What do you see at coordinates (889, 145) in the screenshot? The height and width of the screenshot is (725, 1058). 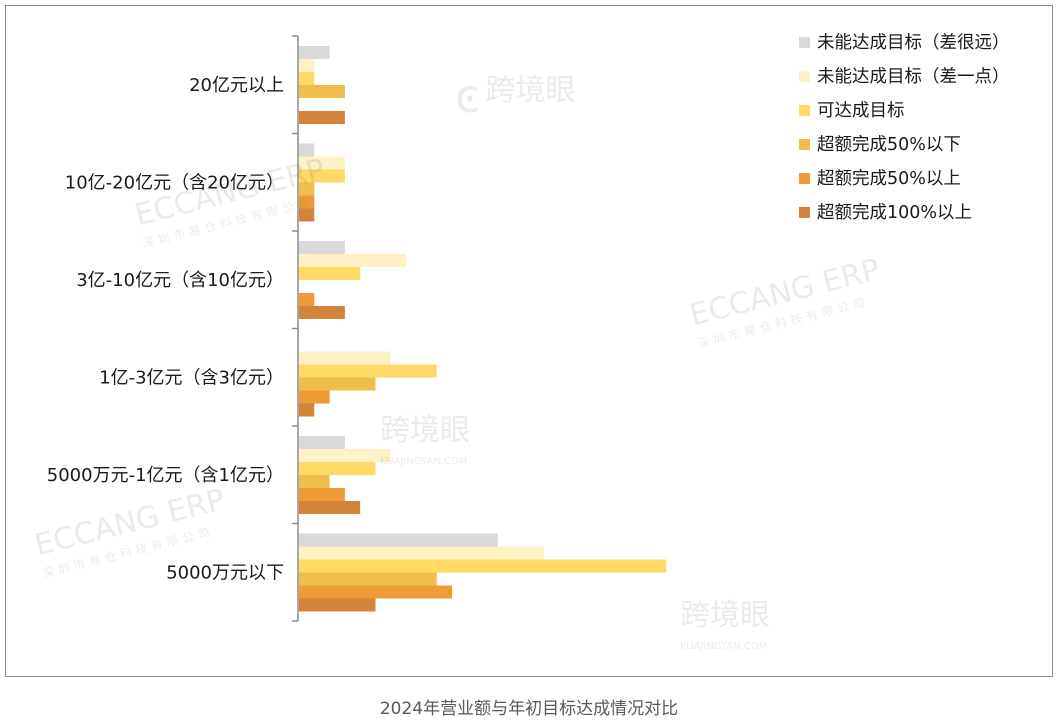 I see `legend-label: 超额完成50%以下` at bounding box center [889, 145].